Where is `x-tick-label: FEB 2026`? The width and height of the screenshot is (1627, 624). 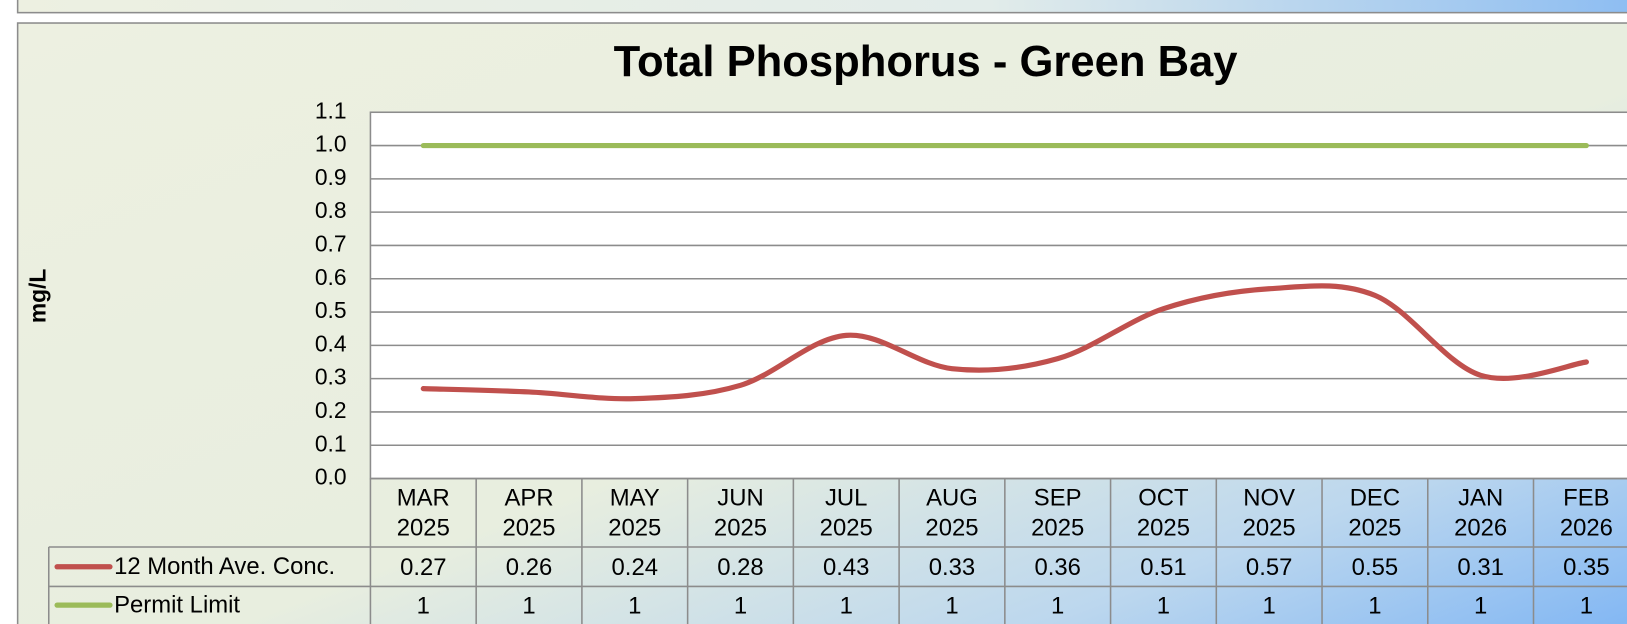
x-tick-label: FEB 2026 is located at coordinates (1586, 512).